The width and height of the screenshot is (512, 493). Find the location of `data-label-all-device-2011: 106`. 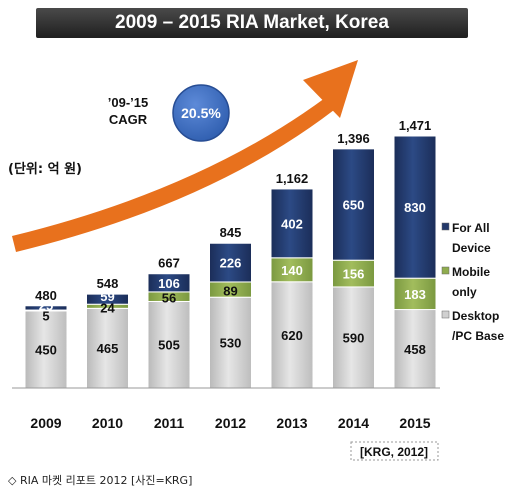

data-label-all-device-2011: 106 is located at coordinates (169, 283).